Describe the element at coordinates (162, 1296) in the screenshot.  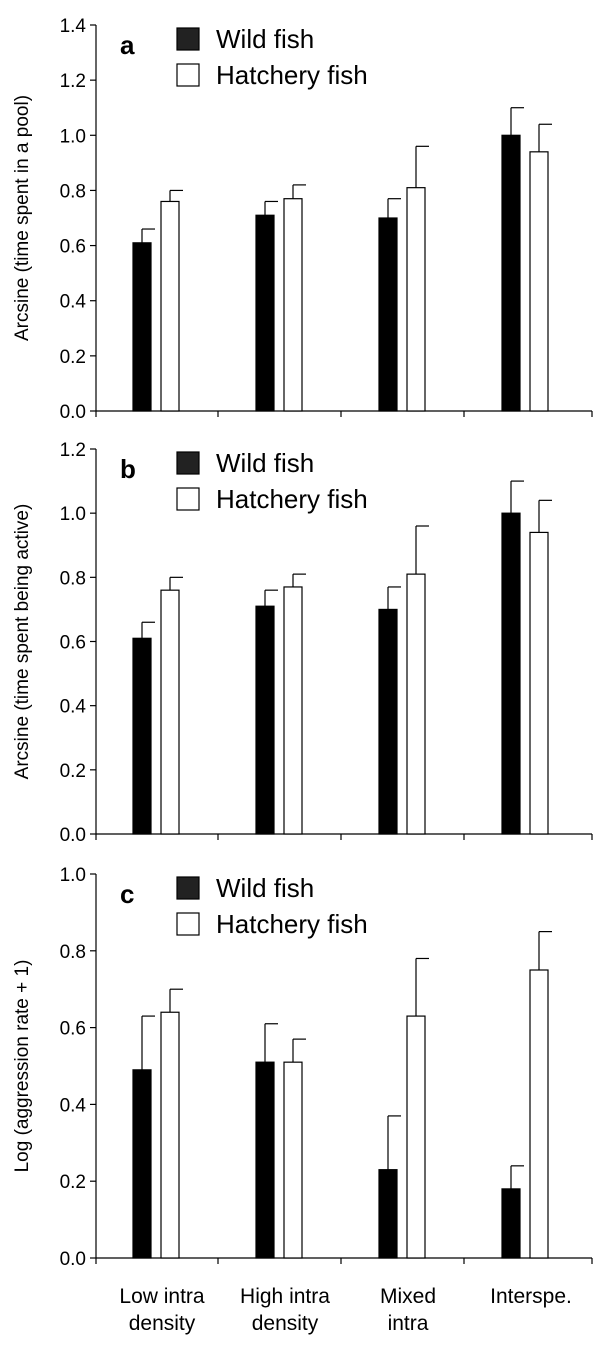
I see `x-category-label: Low intra` at that location.